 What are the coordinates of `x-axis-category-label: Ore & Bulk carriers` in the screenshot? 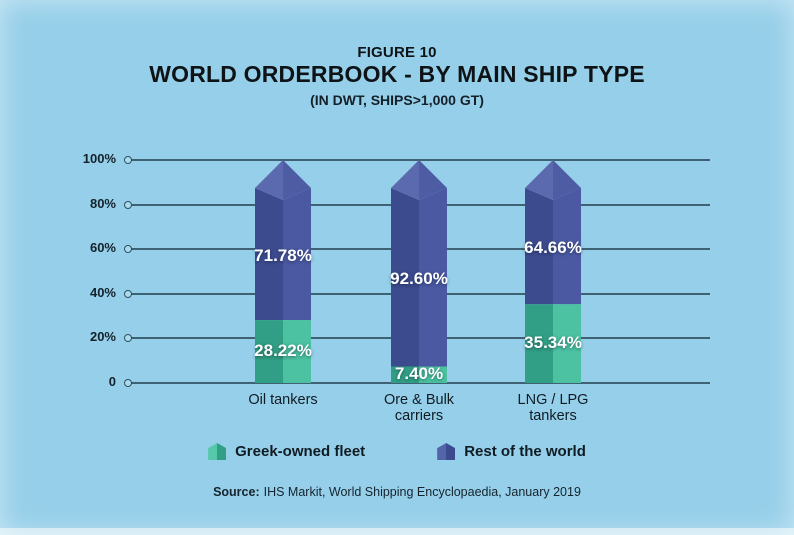 It's located at (419, 408).